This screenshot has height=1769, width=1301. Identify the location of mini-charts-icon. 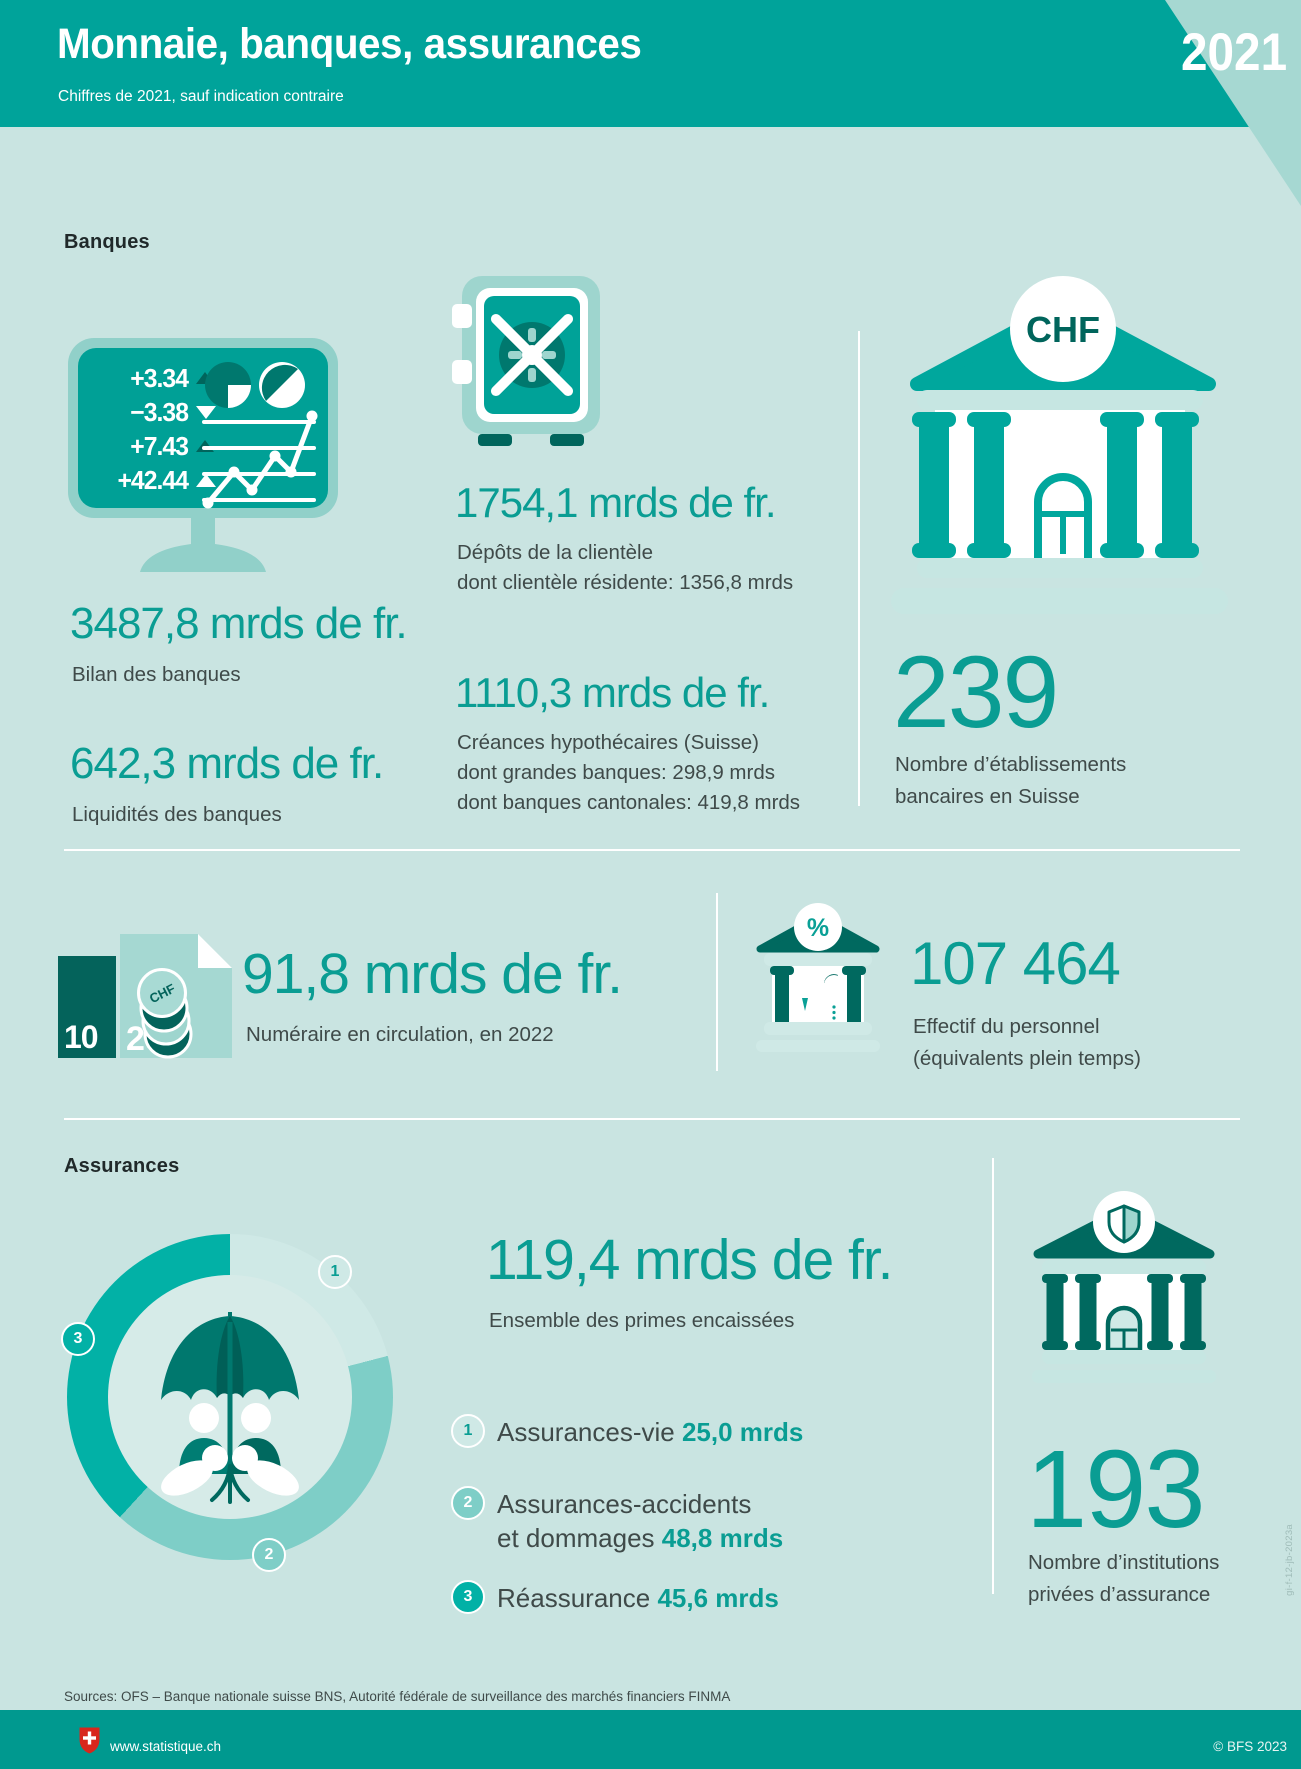
(260, 435).